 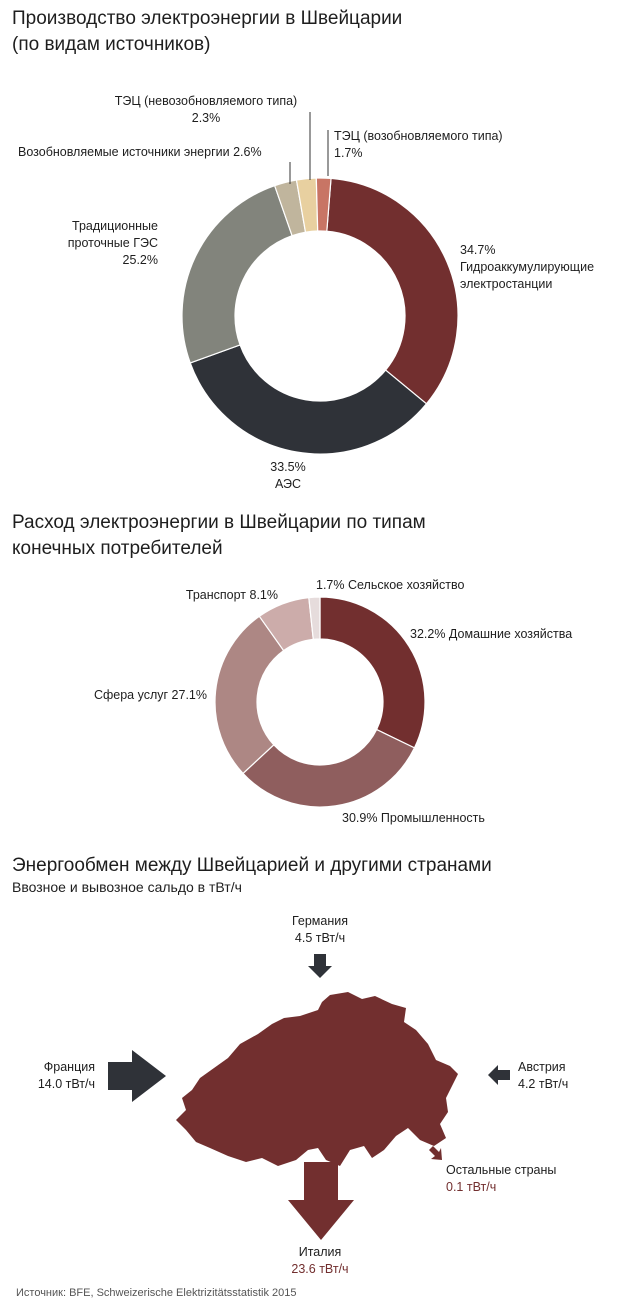 I want to click on flow-country-label: Остальные страны, so click(x=501, y=1170).